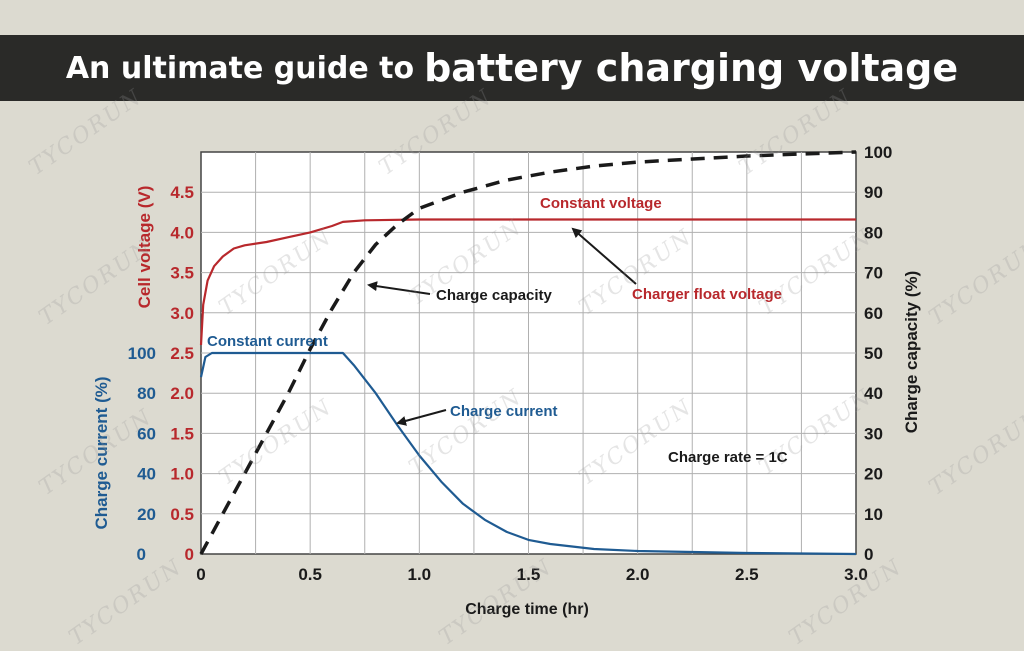 This screenshot has height=651, width=1024. I want to click on x-tick-label: 0, so click(200, 574).